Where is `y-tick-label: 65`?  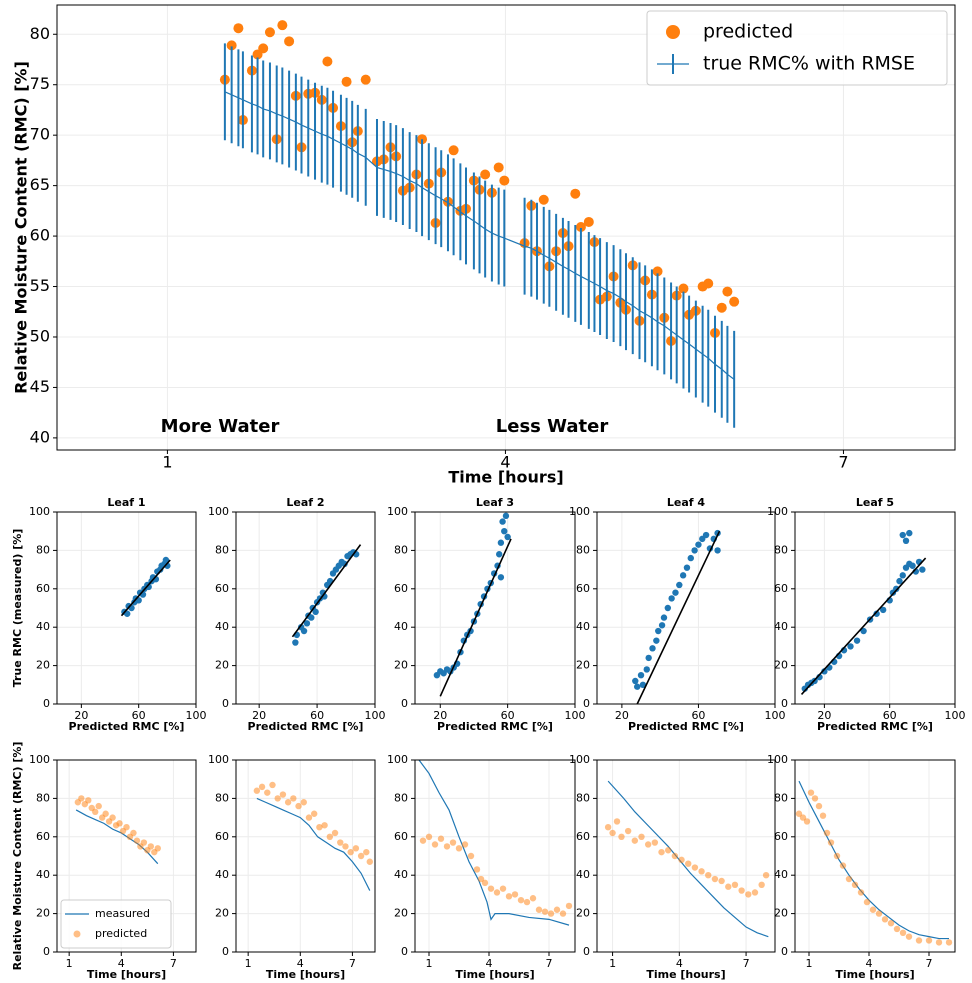 y-tick-label: 65 is located at coordinates (40, 184).